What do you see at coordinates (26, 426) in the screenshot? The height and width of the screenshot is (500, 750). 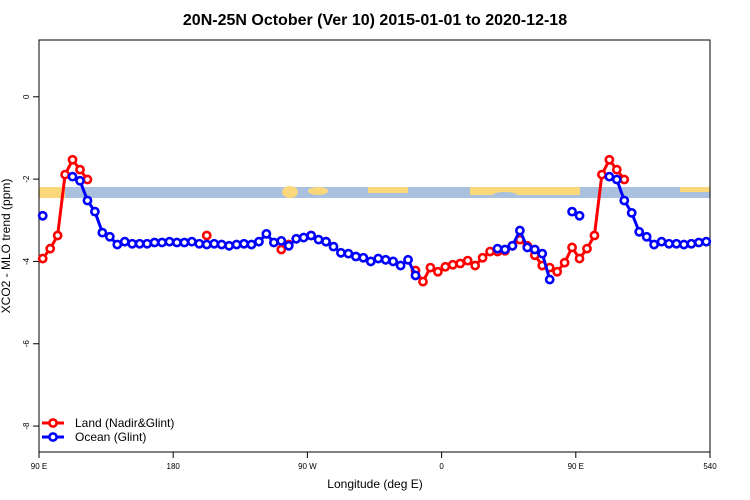 I see `y-tick-label: -8` at bounding box center [26, 426].